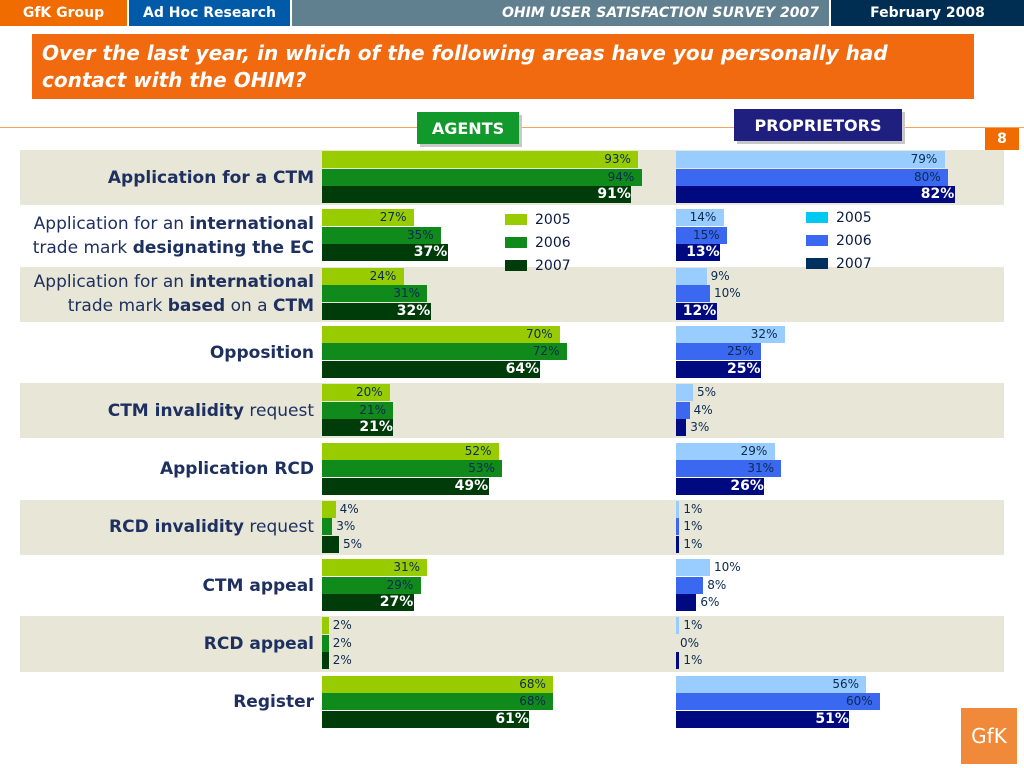 The width and height of the screenshot is (1024, 768). What do you see at coordinates (373, 409) in the screenshot?
I see `agents-value-label: 21%` at bounding box center [373, 409].